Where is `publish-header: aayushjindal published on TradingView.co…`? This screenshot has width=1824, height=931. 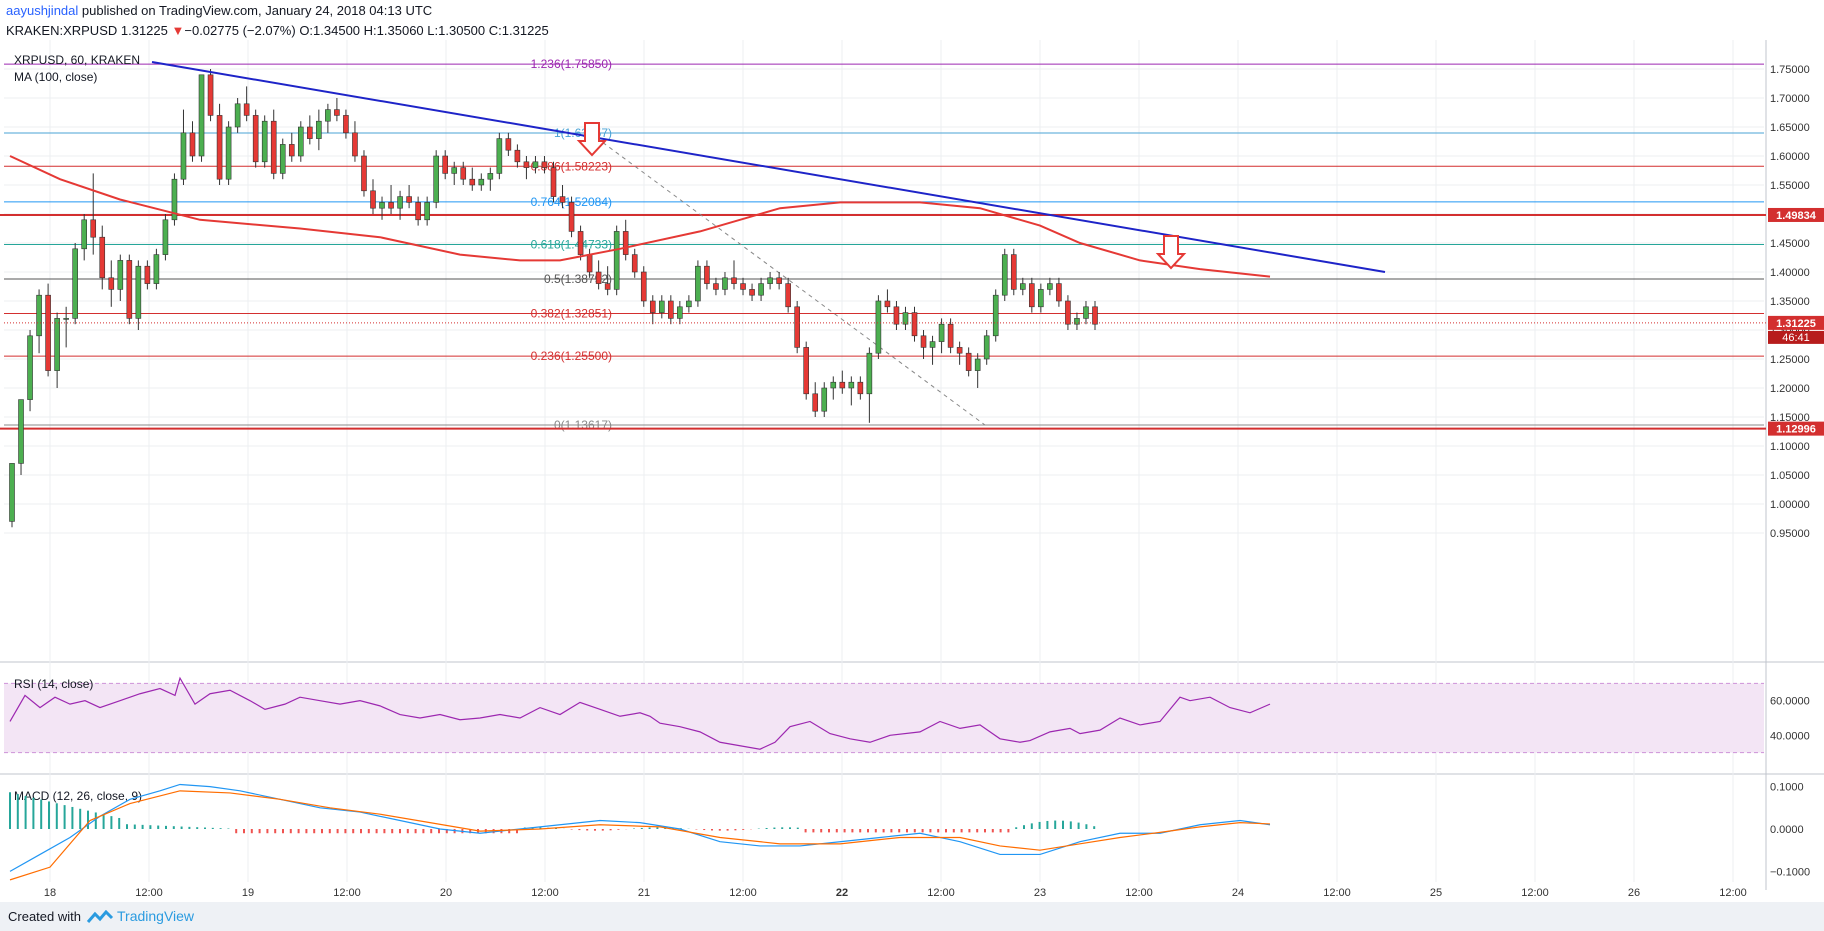 publish-header: aayushjindal published on TradingView.co… is located at coordinates (912, 11).